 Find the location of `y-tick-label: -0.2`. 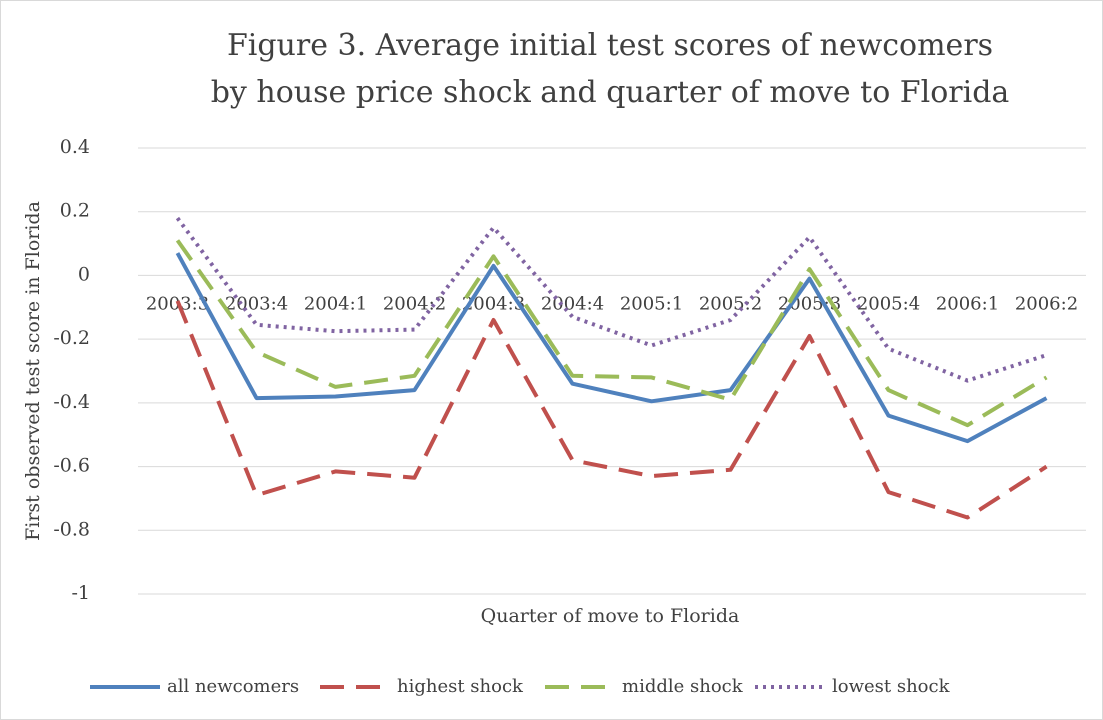

y-tick-label: -0.2 is located at coordinates (71, 338).